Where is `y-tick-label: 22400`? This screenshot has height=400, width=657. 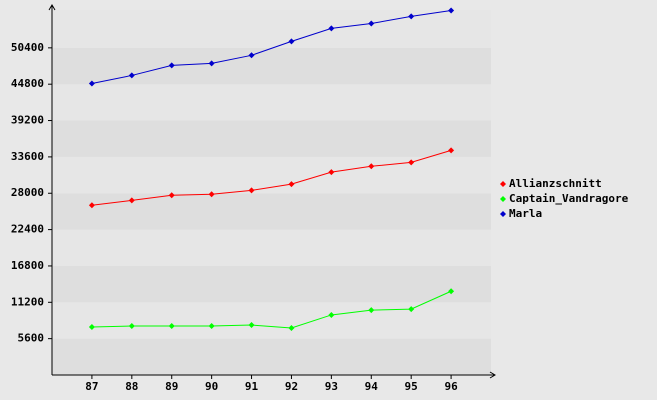
y-tick-label: 22400 is located at coordinates (27, 229).